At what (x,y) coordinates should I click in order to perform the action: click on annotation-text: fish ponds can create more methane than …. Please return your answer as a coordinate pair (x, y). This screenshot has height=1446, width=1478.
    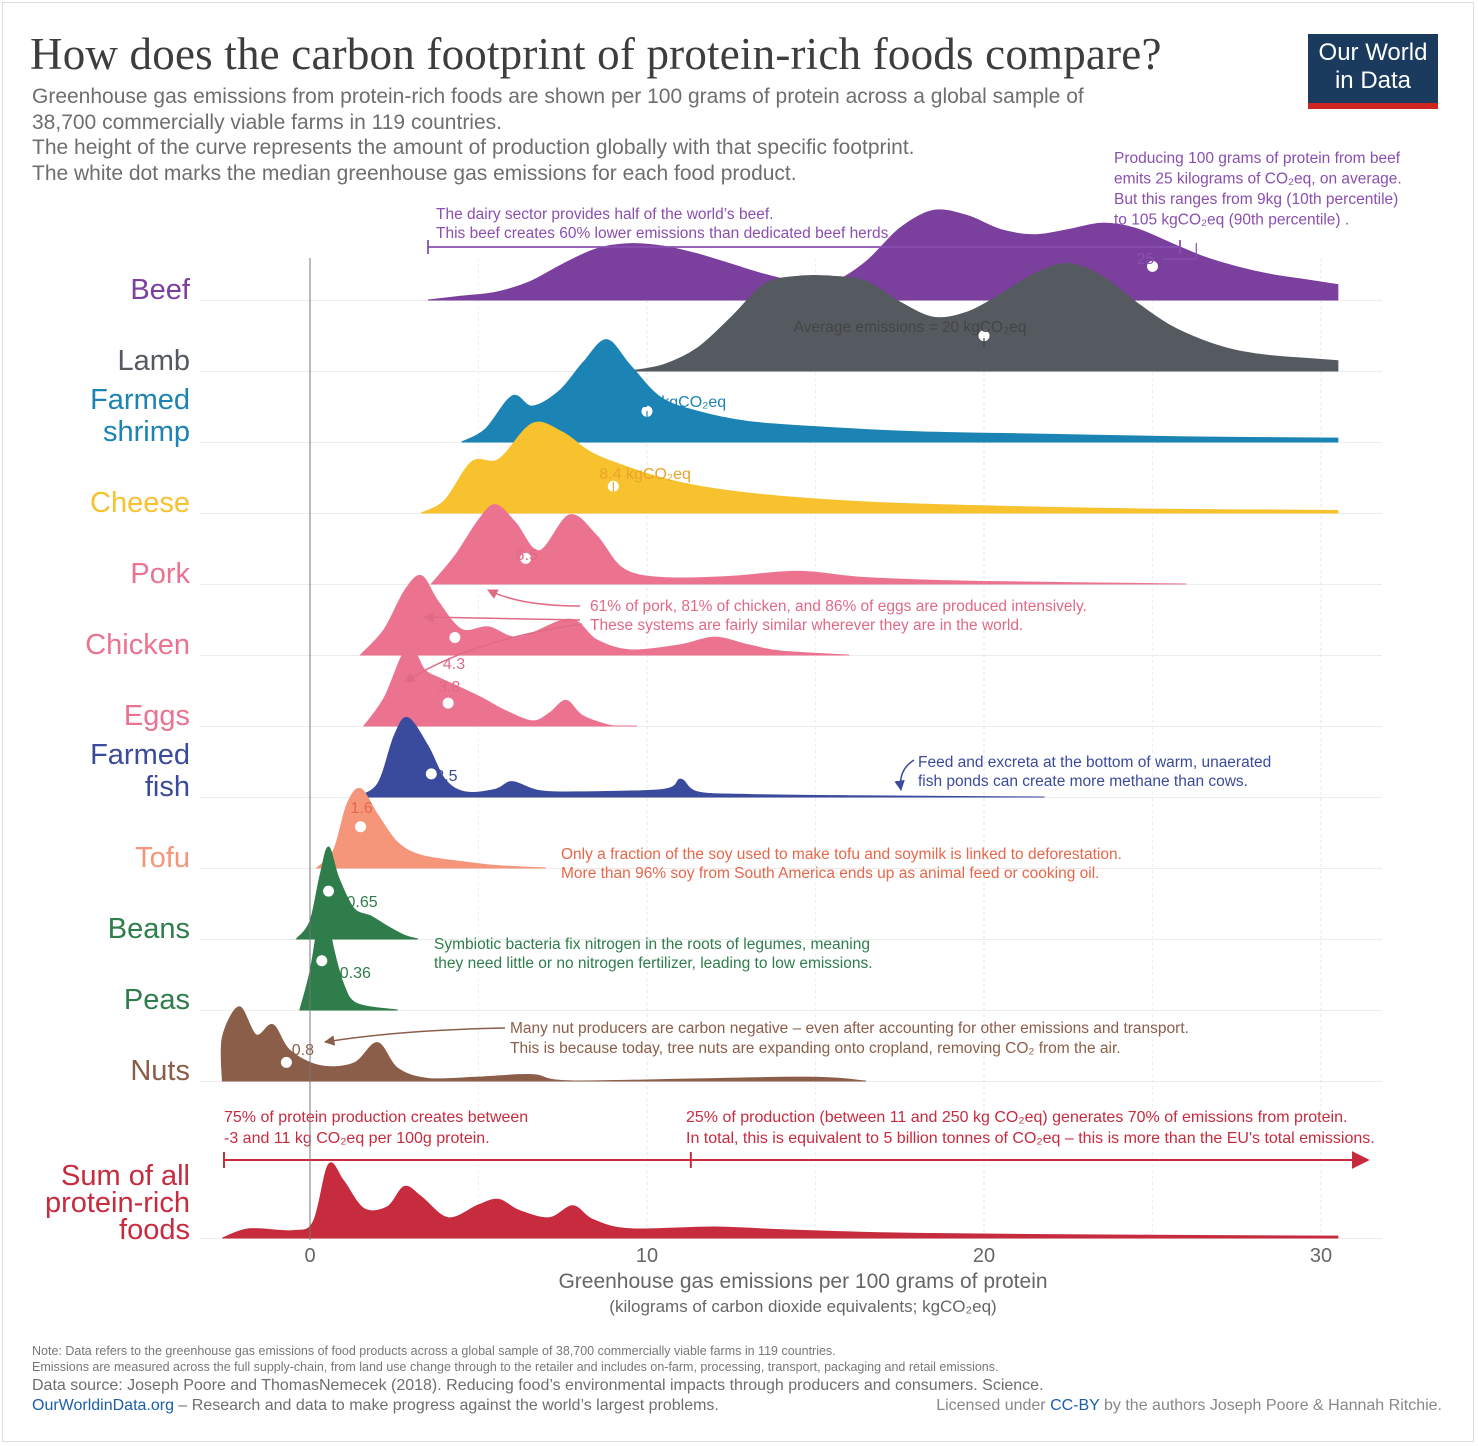
    Looking at the image, I should click on (1083, 781).